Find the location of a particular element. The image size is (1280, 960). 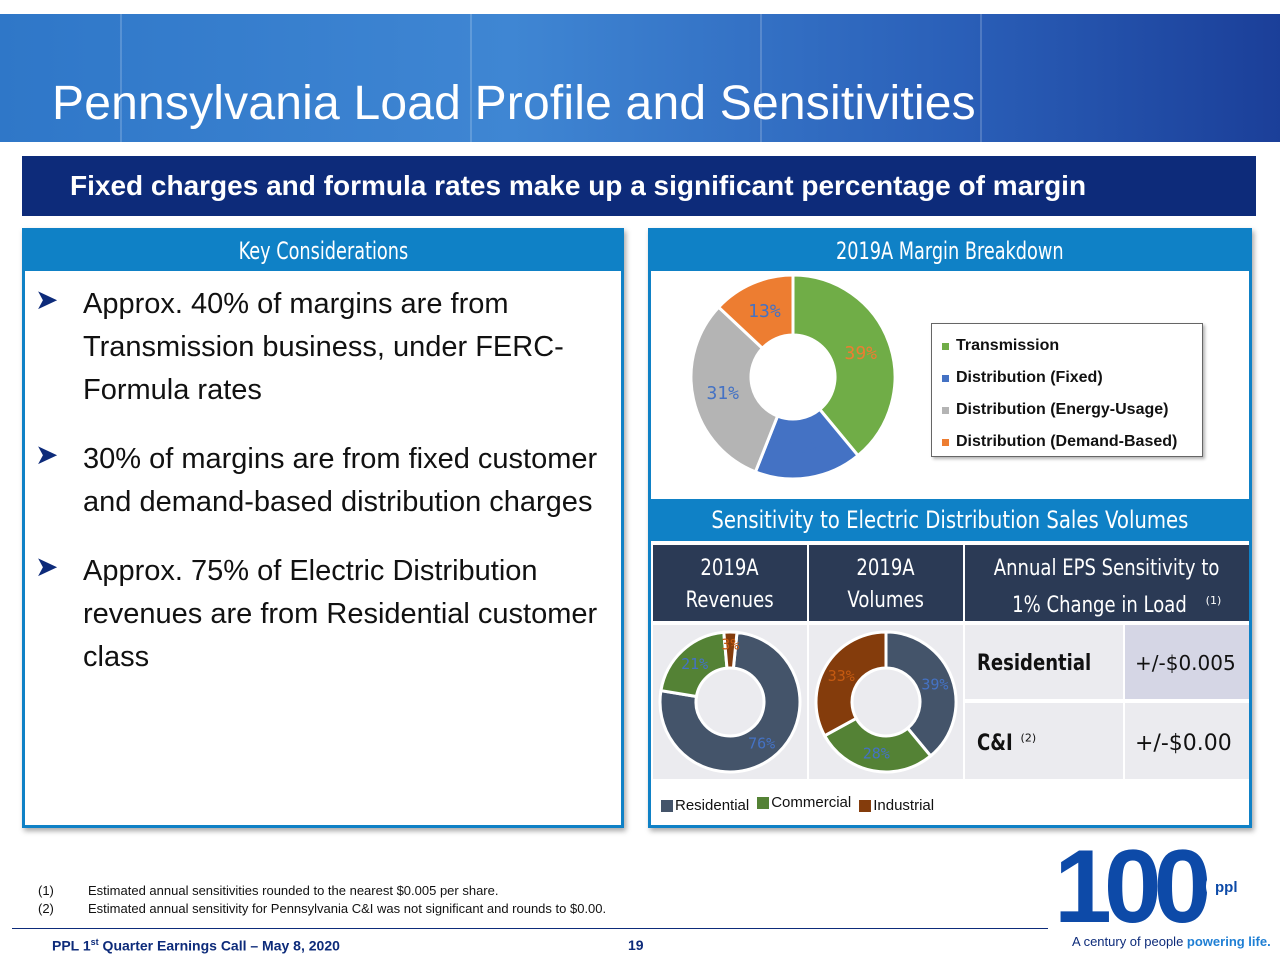

segment-legend: Residential Commercial Industrial is located at coordinates (801, 804).